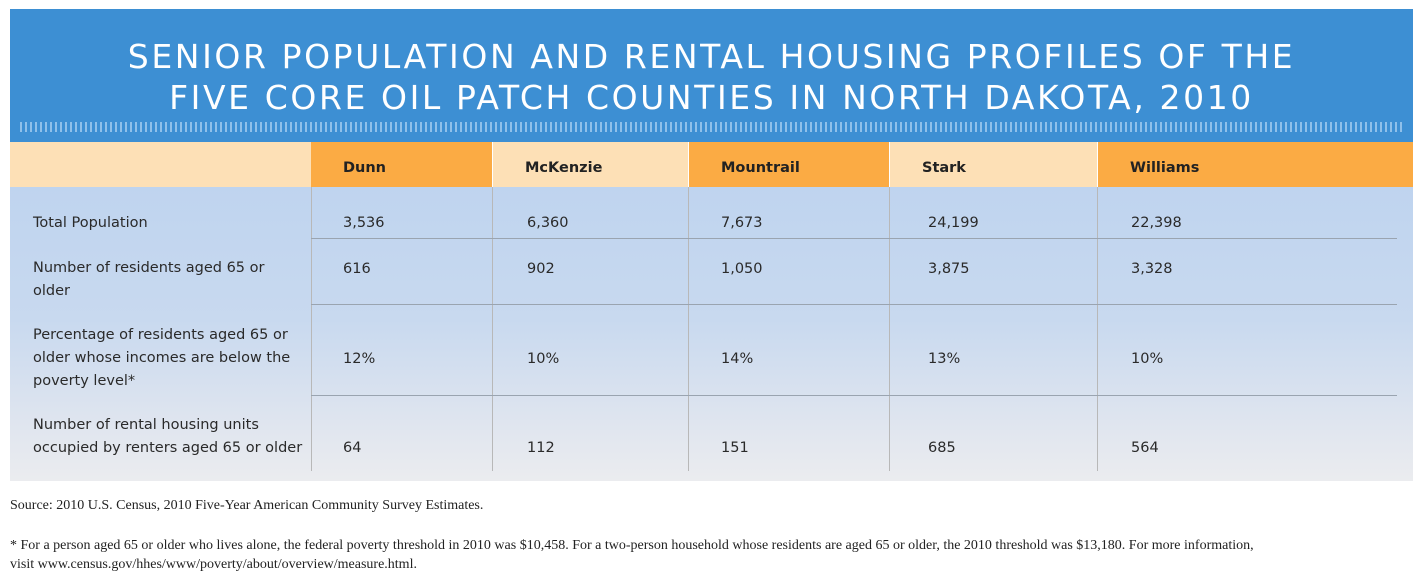  I want to click on cell-value: 564, so click(1145, 448).